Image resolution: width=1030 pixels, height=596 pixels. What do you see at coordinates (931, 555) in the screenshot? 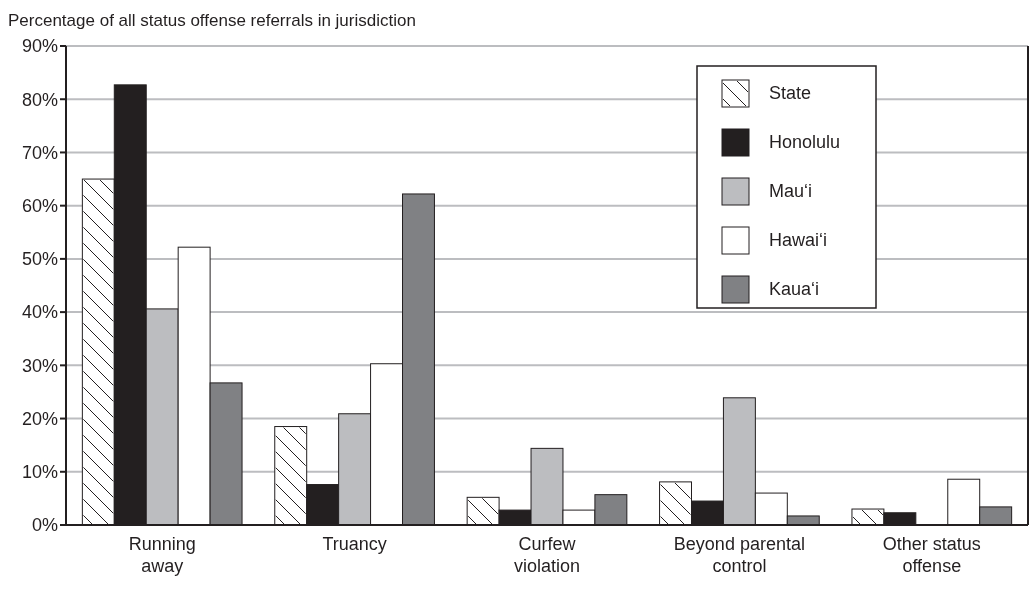
I see `x-tick-label: Other status offense` at bounding box center [931, 555].